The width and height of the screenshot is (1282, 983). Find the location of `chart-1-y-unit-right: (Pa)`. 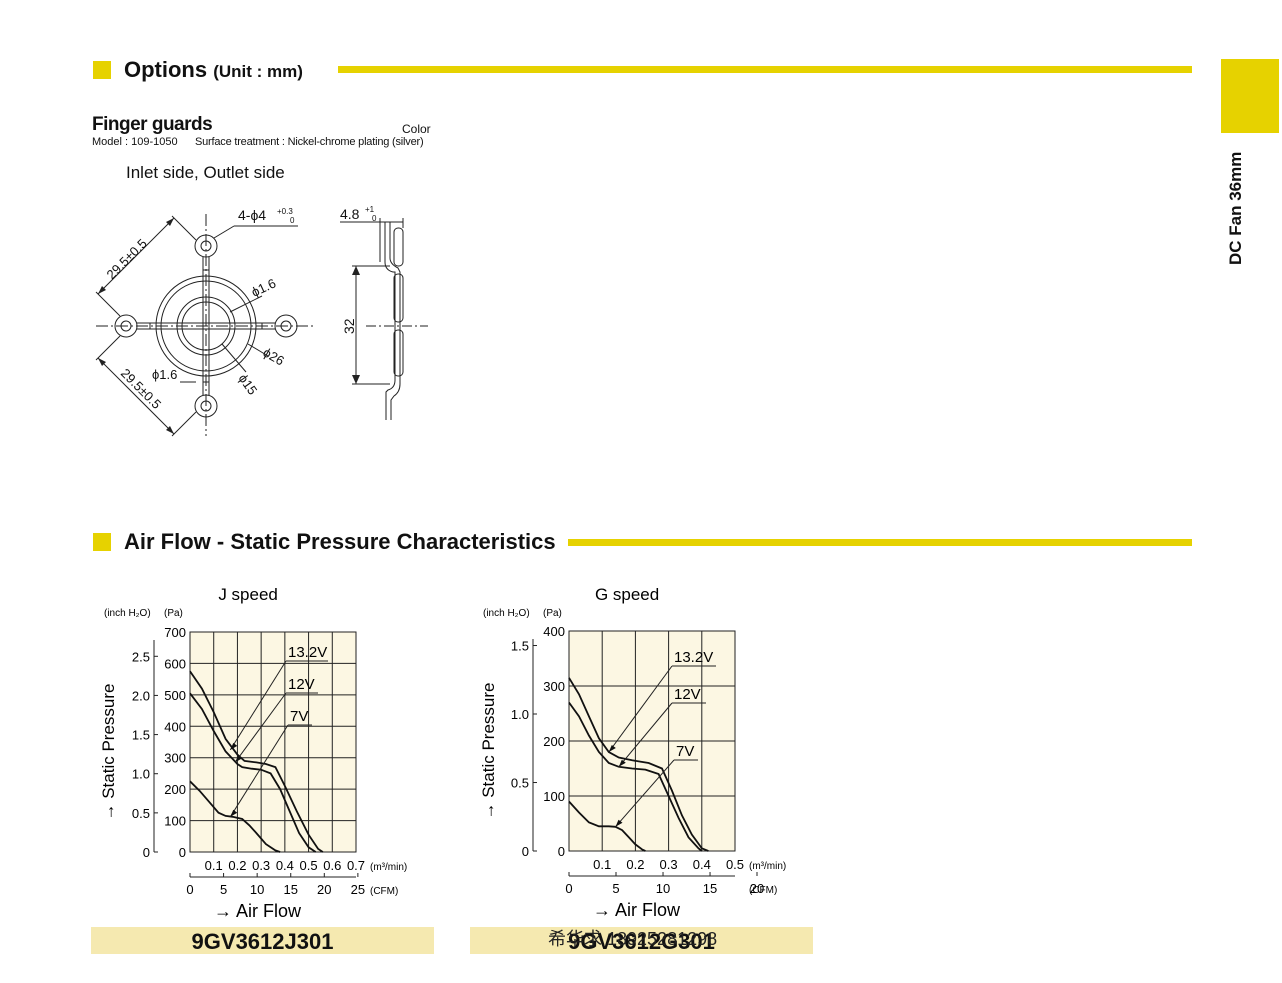

chart-1-y-unit-right: (Pa) is located at coordinates (552, 613).